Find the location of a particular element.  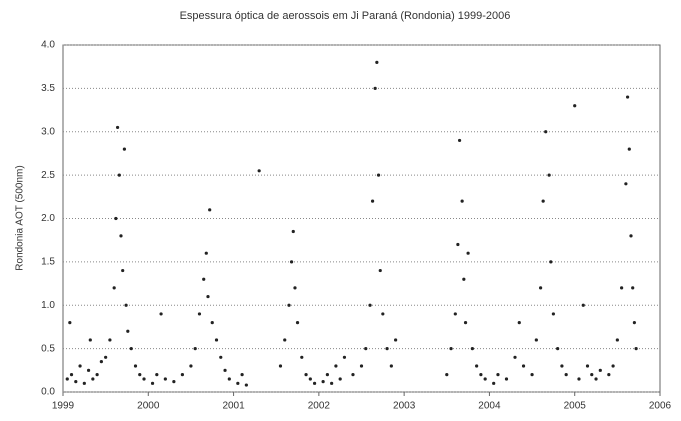

x-tick-label: 2002 is located at coordinates (319, 406).